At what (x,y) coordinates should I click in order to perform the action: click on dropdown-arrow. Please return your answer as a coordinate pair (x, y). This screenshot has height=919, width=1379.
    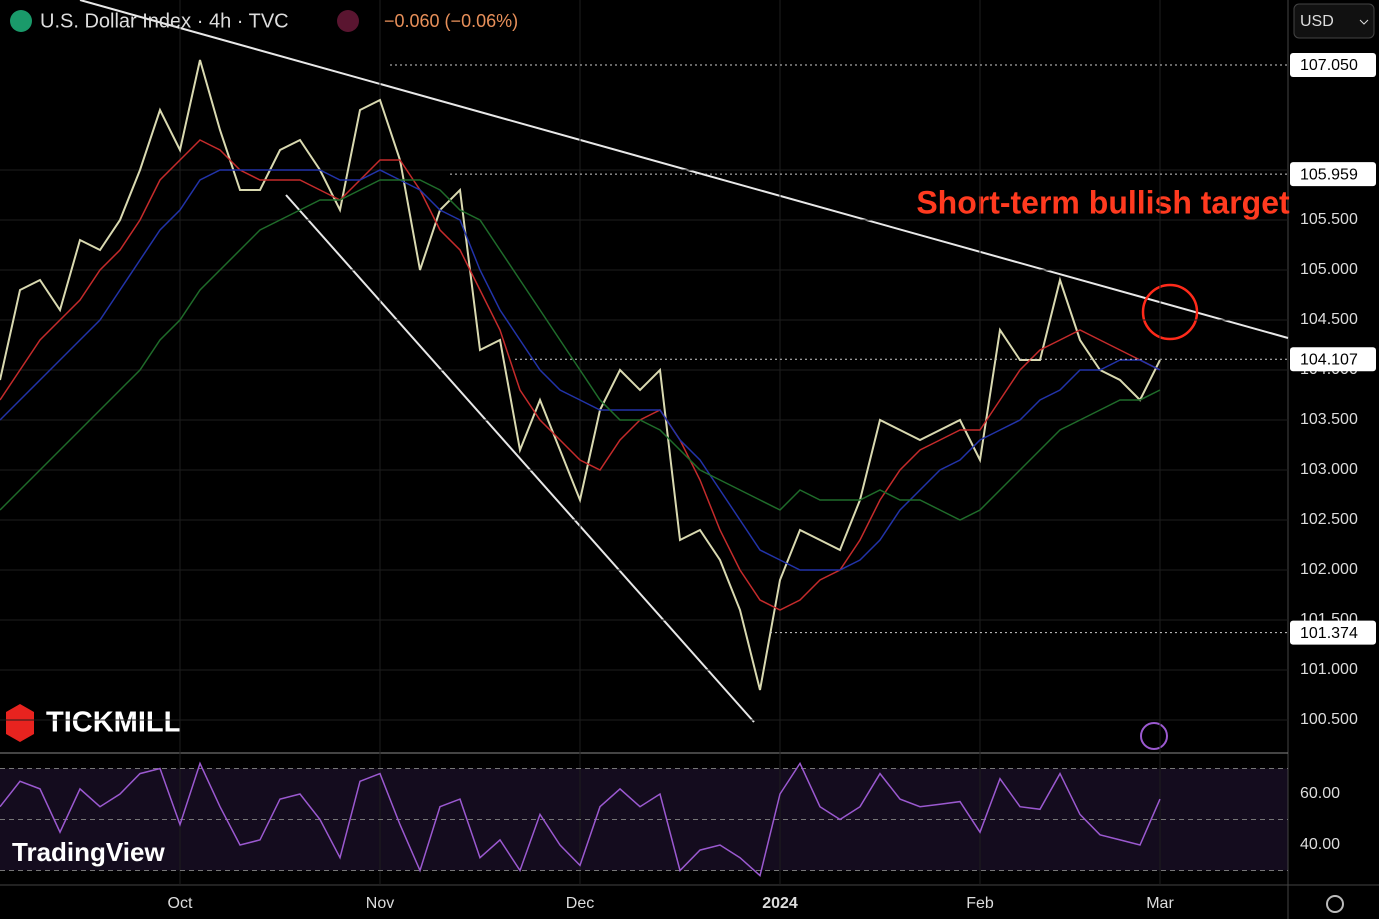
    Looking at the image, I should click on (1364, 22).